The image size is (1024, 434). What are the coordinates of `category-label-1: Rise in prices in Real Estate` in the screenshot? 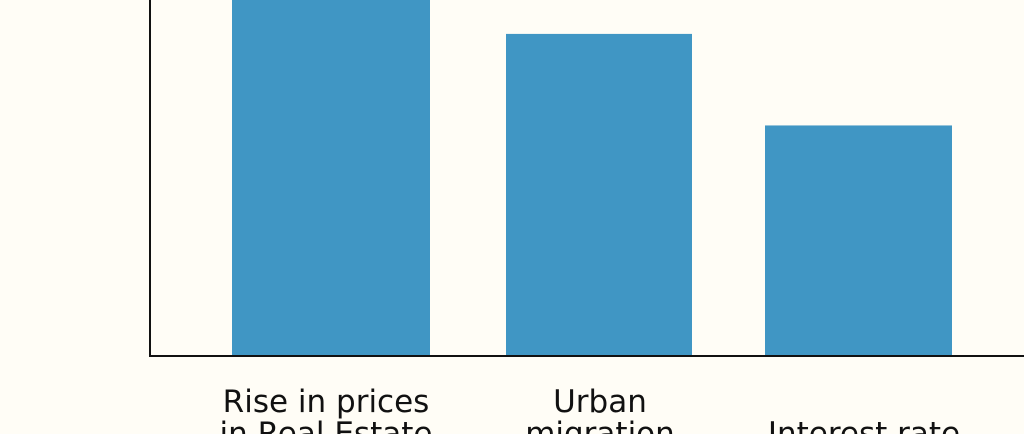 It's located at (326, 409).